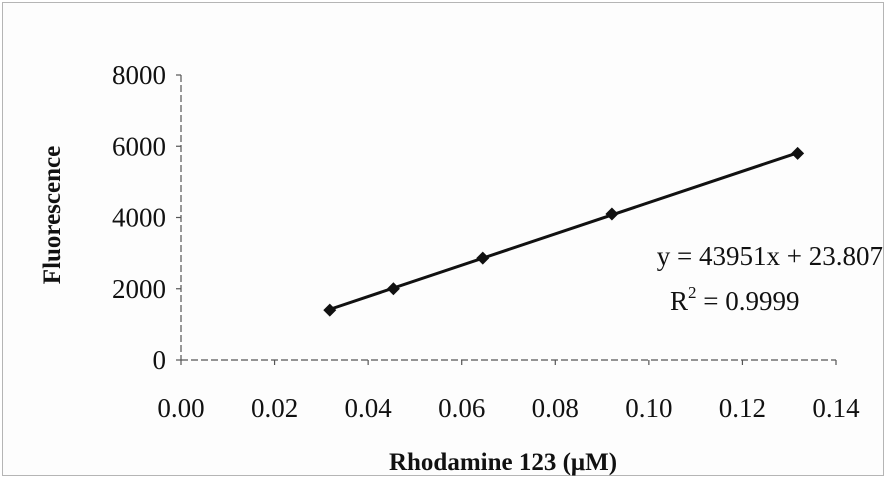  I want to click on r-squared-superscript: 2, so click(692, 292).